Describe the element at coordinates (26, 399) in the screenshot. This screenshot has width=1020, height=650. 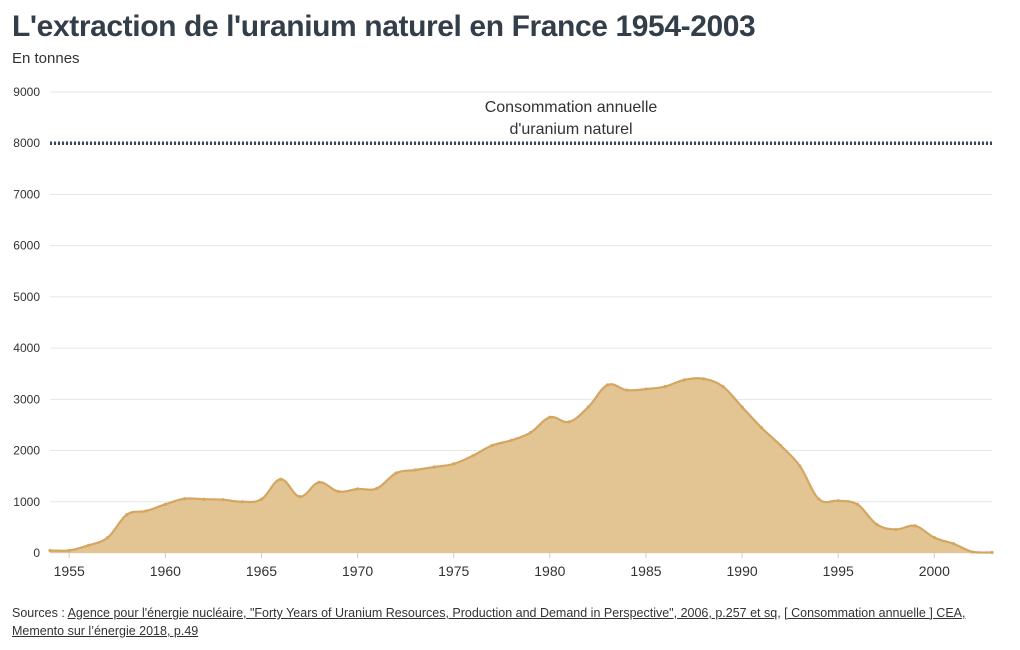
I see `y-tick-label-3000: 3000` at that location.